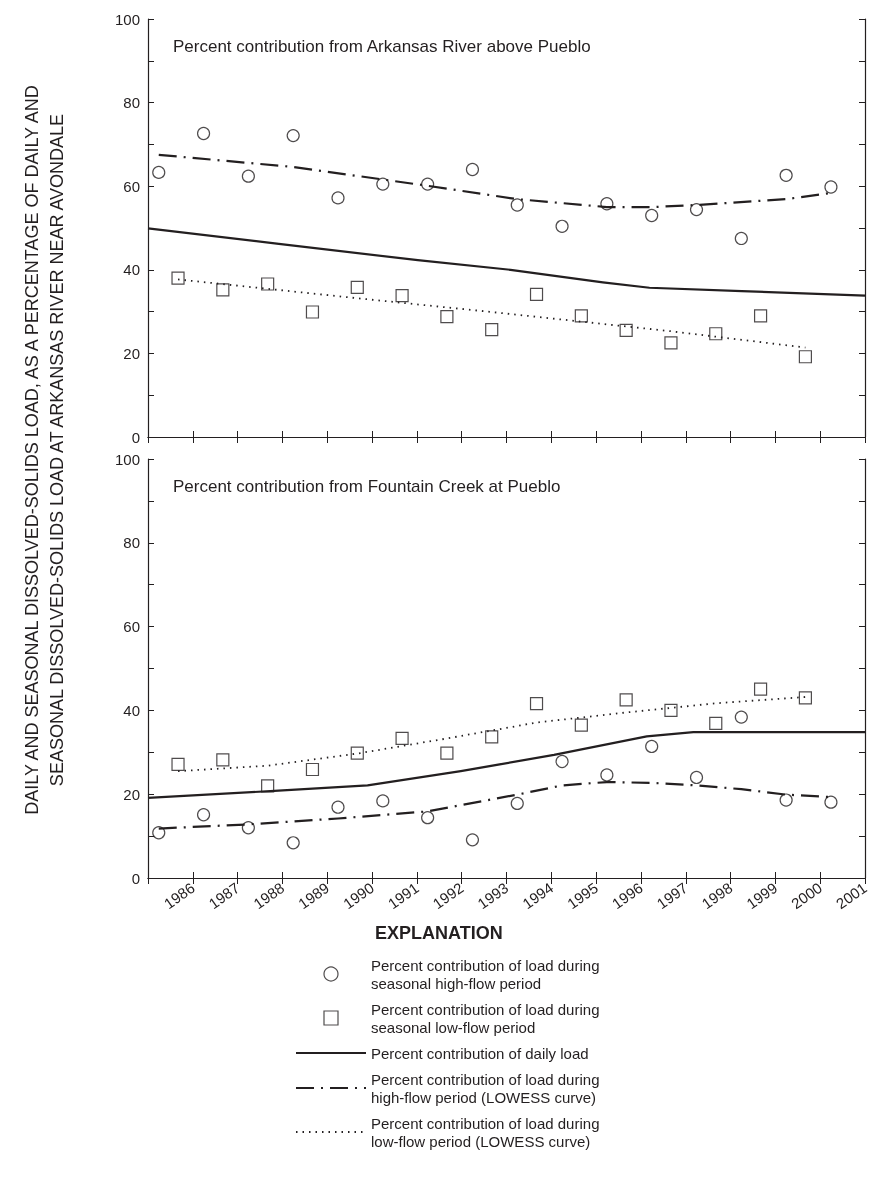 The image size is (875, 1179). I want to click on legend-label: Percent contribution of load during low-flow period (LOWESS curve), so click(487, 1132).